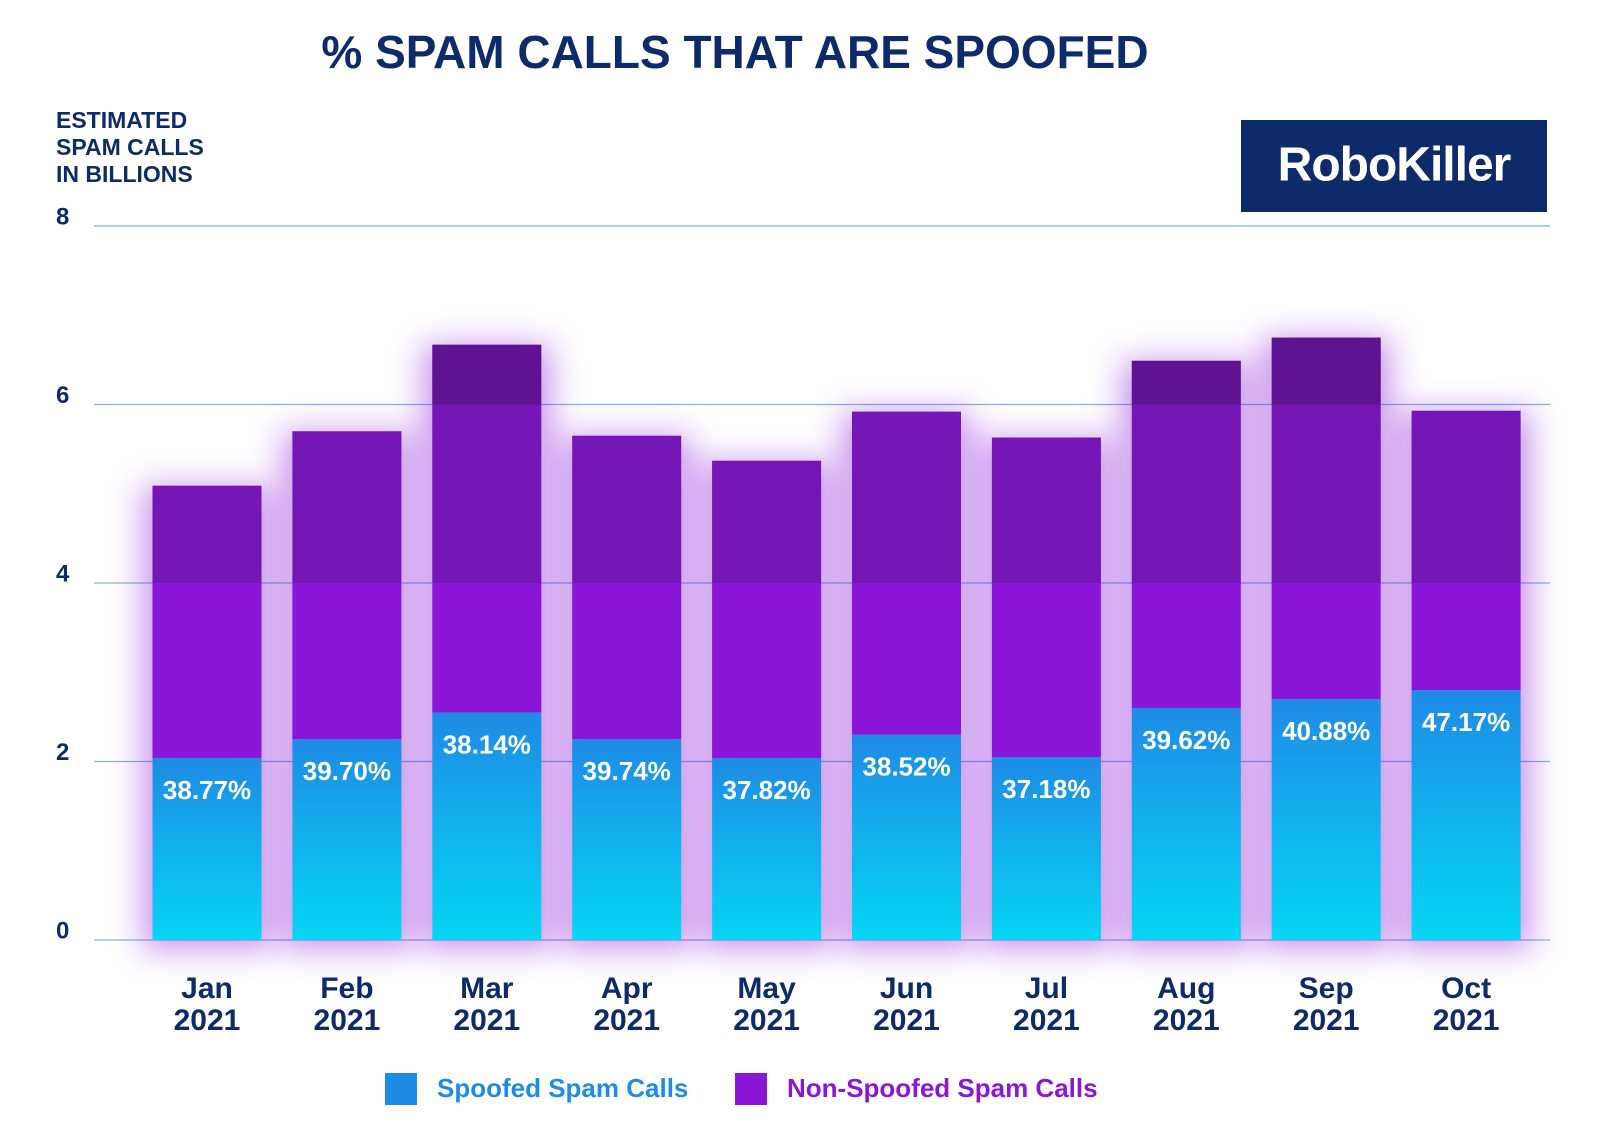 This screenshot has width=1600, height=1131. Describe the element at coordinates (906, 1004) in the screenshot. I see `x-tick-label: Jun 2021` at that location.